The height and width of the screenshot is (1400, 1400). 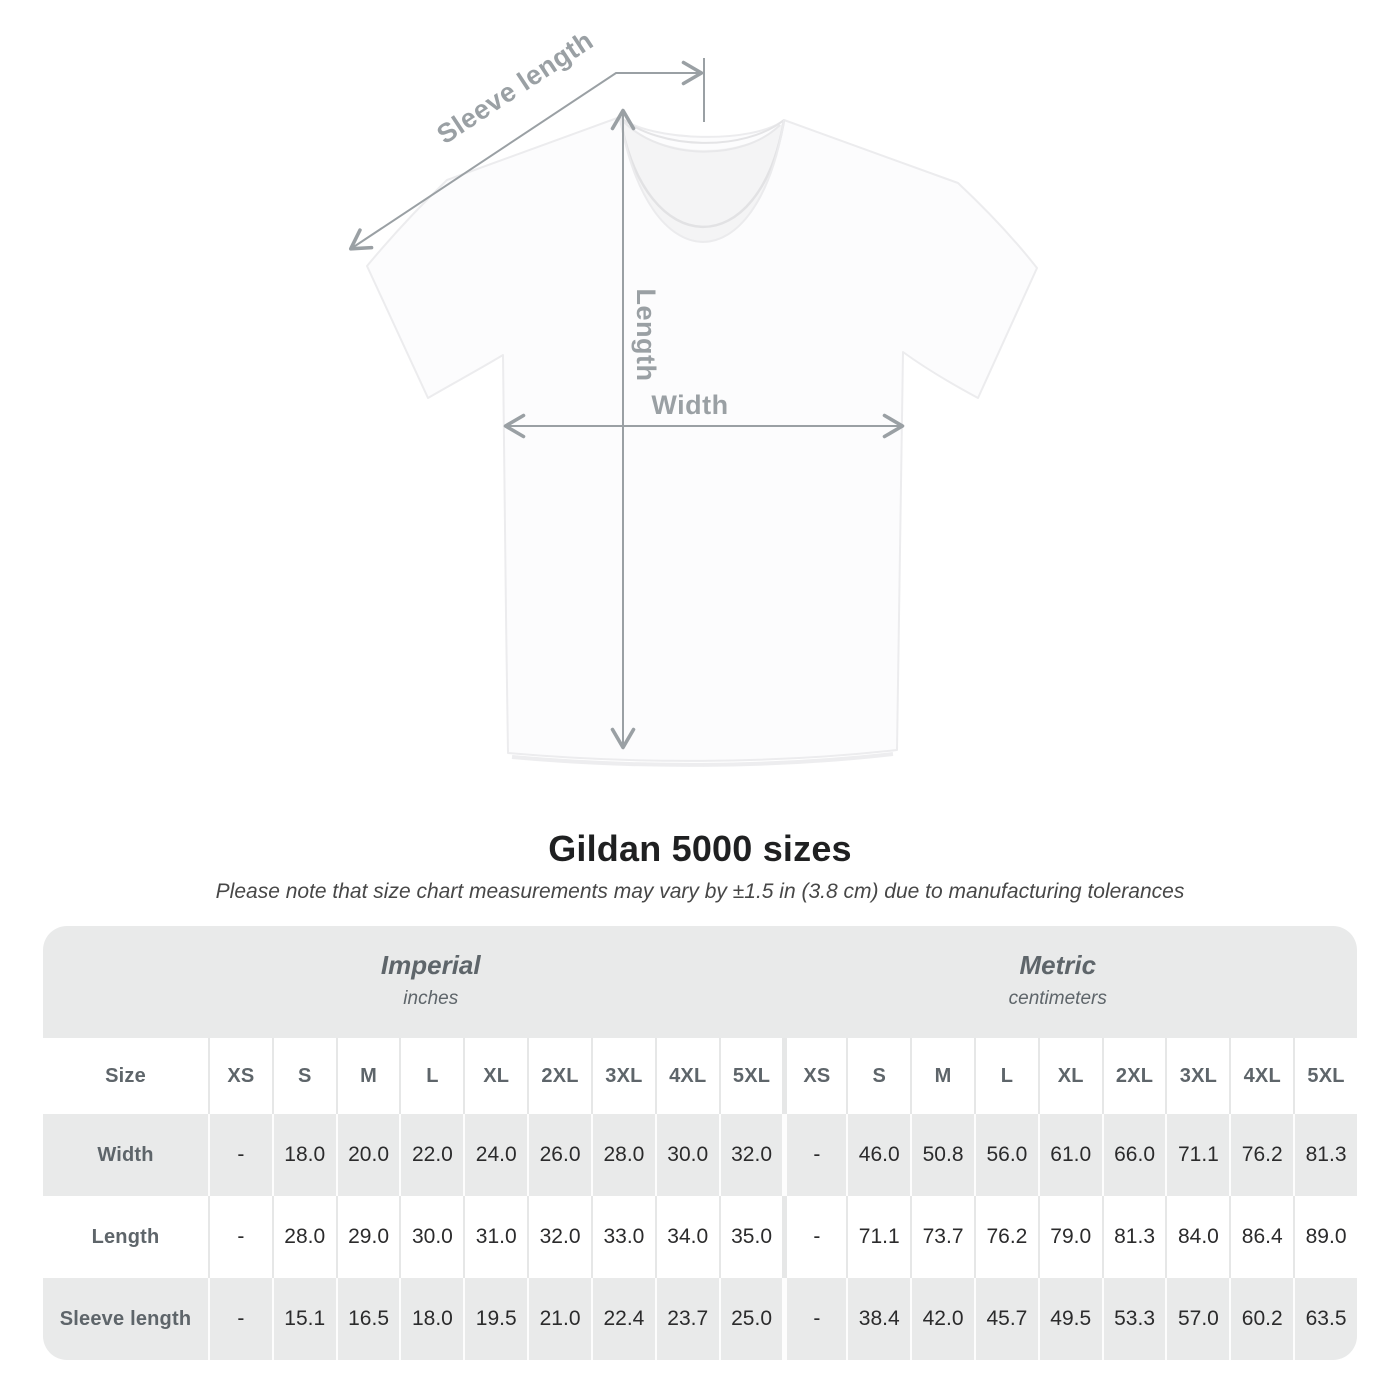 I want to click on table-cell: 49.5, so click(x=1069, y=1319).